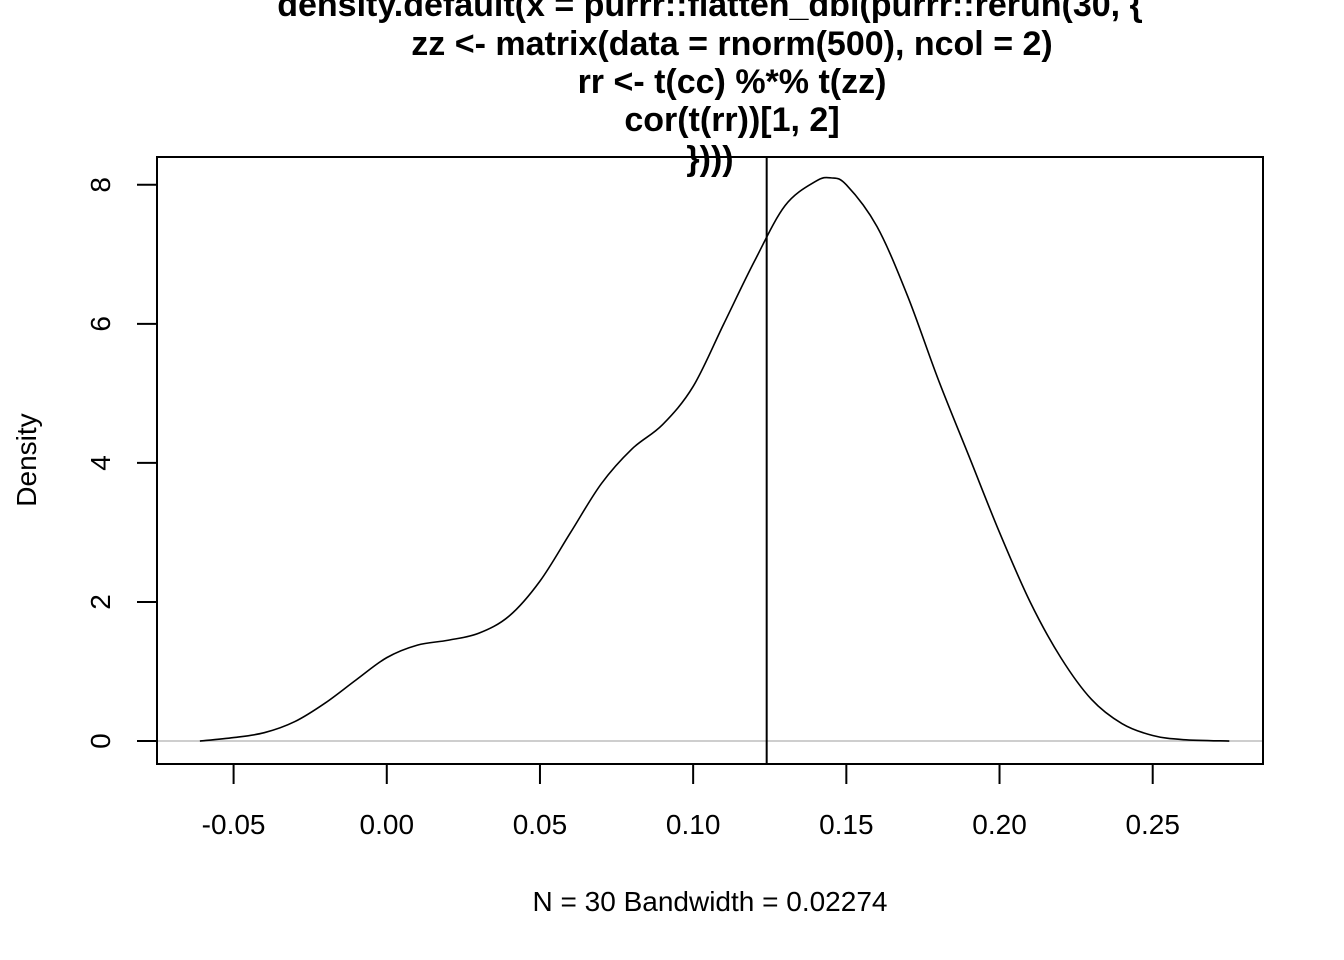  What do you see at coordinates (999, 824) in the screenshot?
I see `x-tick-label: 0.20` at bounding box center [999, 824].